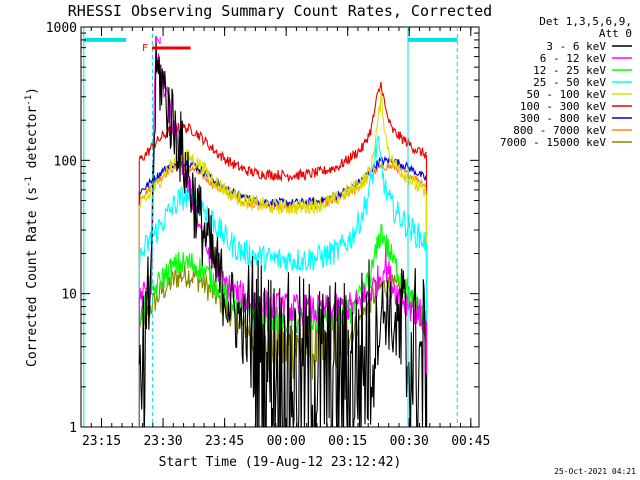 This screenshot has height=480, width=640. Describe the element at coordinates (65, 161) in the screenshot. I see `y-tick-label-2: 100` at that location.